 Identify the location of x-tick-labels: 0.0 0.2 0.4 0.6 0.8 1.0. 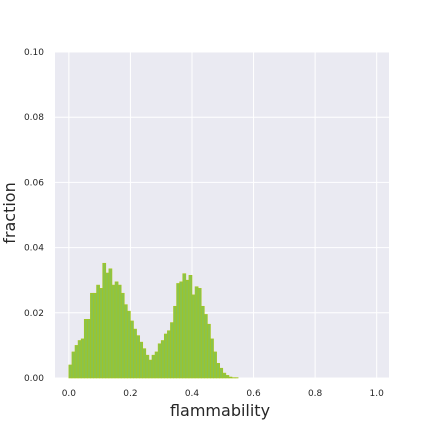
(223, 394).